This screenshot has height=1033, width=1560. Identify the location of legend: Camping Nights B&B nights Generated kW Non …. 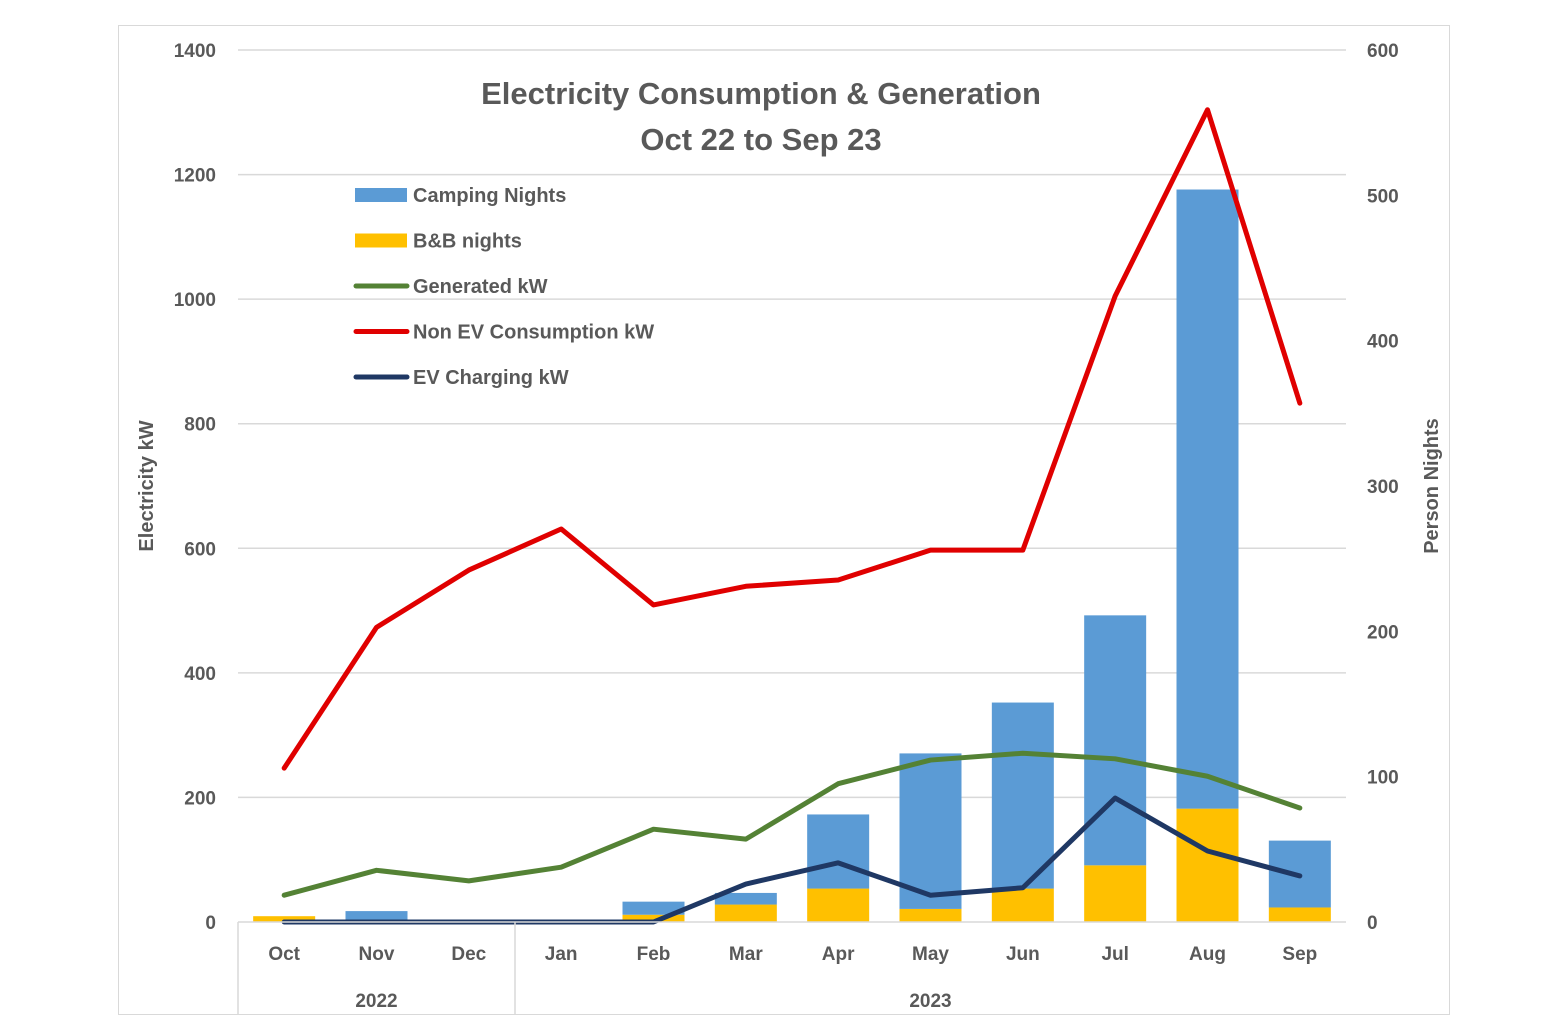
(503, 287).